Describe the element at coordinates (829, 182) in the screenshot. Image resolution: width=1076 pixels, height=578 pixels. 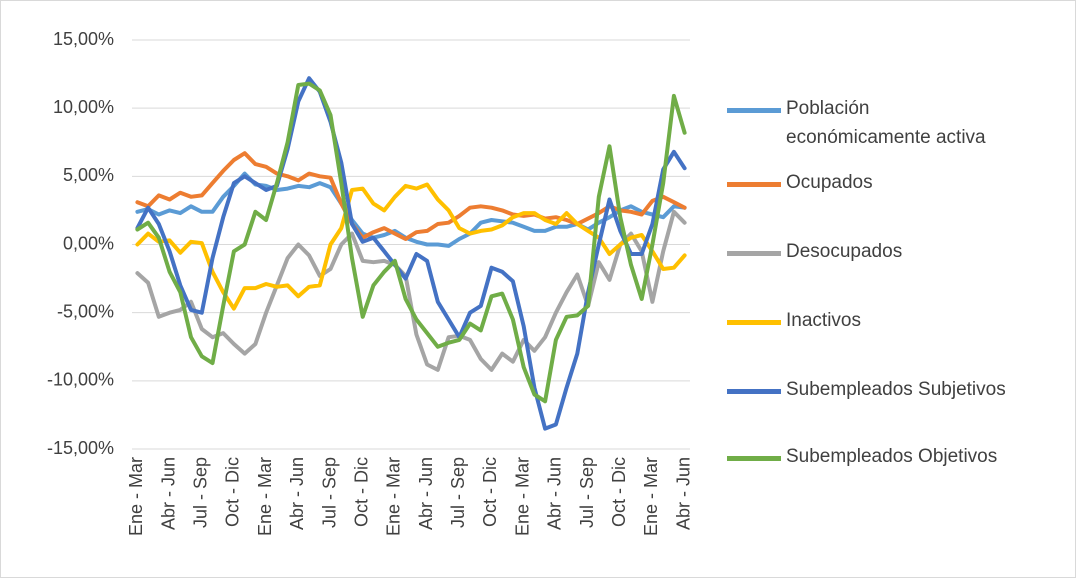
I see `legend-label: Ocupados` at that location.